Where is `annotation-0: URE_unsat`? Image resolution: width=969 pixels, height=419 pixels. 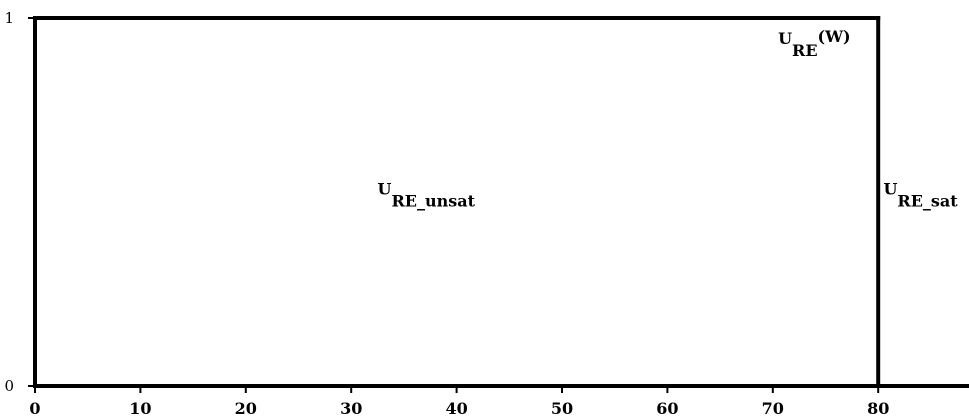 annotation-0: URE_unsat is located at coordinates (427, 195).